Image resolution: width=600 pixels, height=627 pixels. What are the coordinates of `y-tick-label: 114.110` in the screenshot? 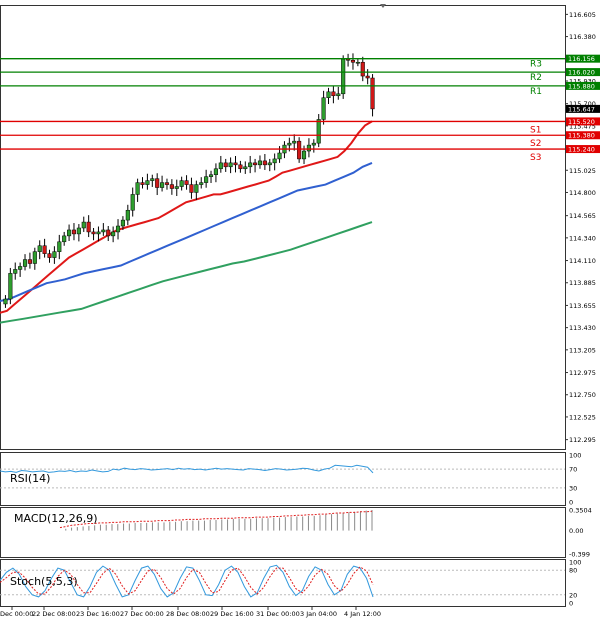 It's located at (582, 261).